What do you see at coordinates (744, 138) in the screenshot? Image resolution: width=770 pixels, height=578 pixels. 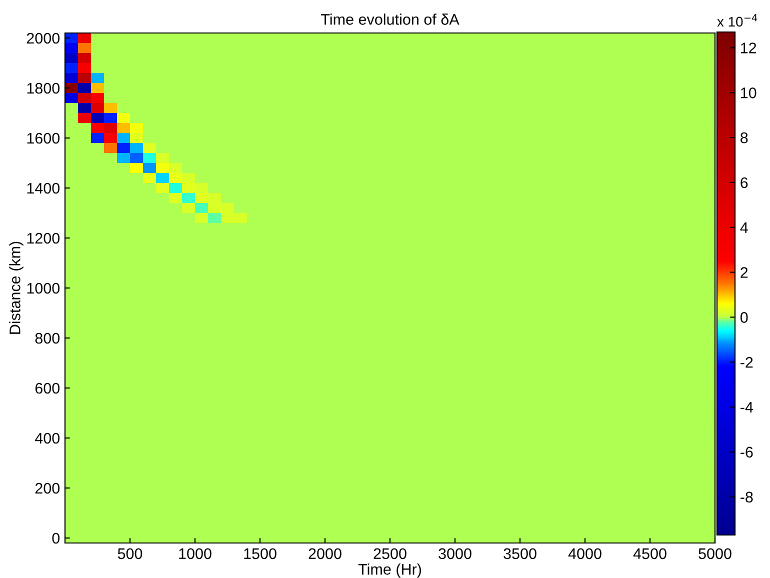 I see `color-bar-label: 8` at bounding box center [744, 138].